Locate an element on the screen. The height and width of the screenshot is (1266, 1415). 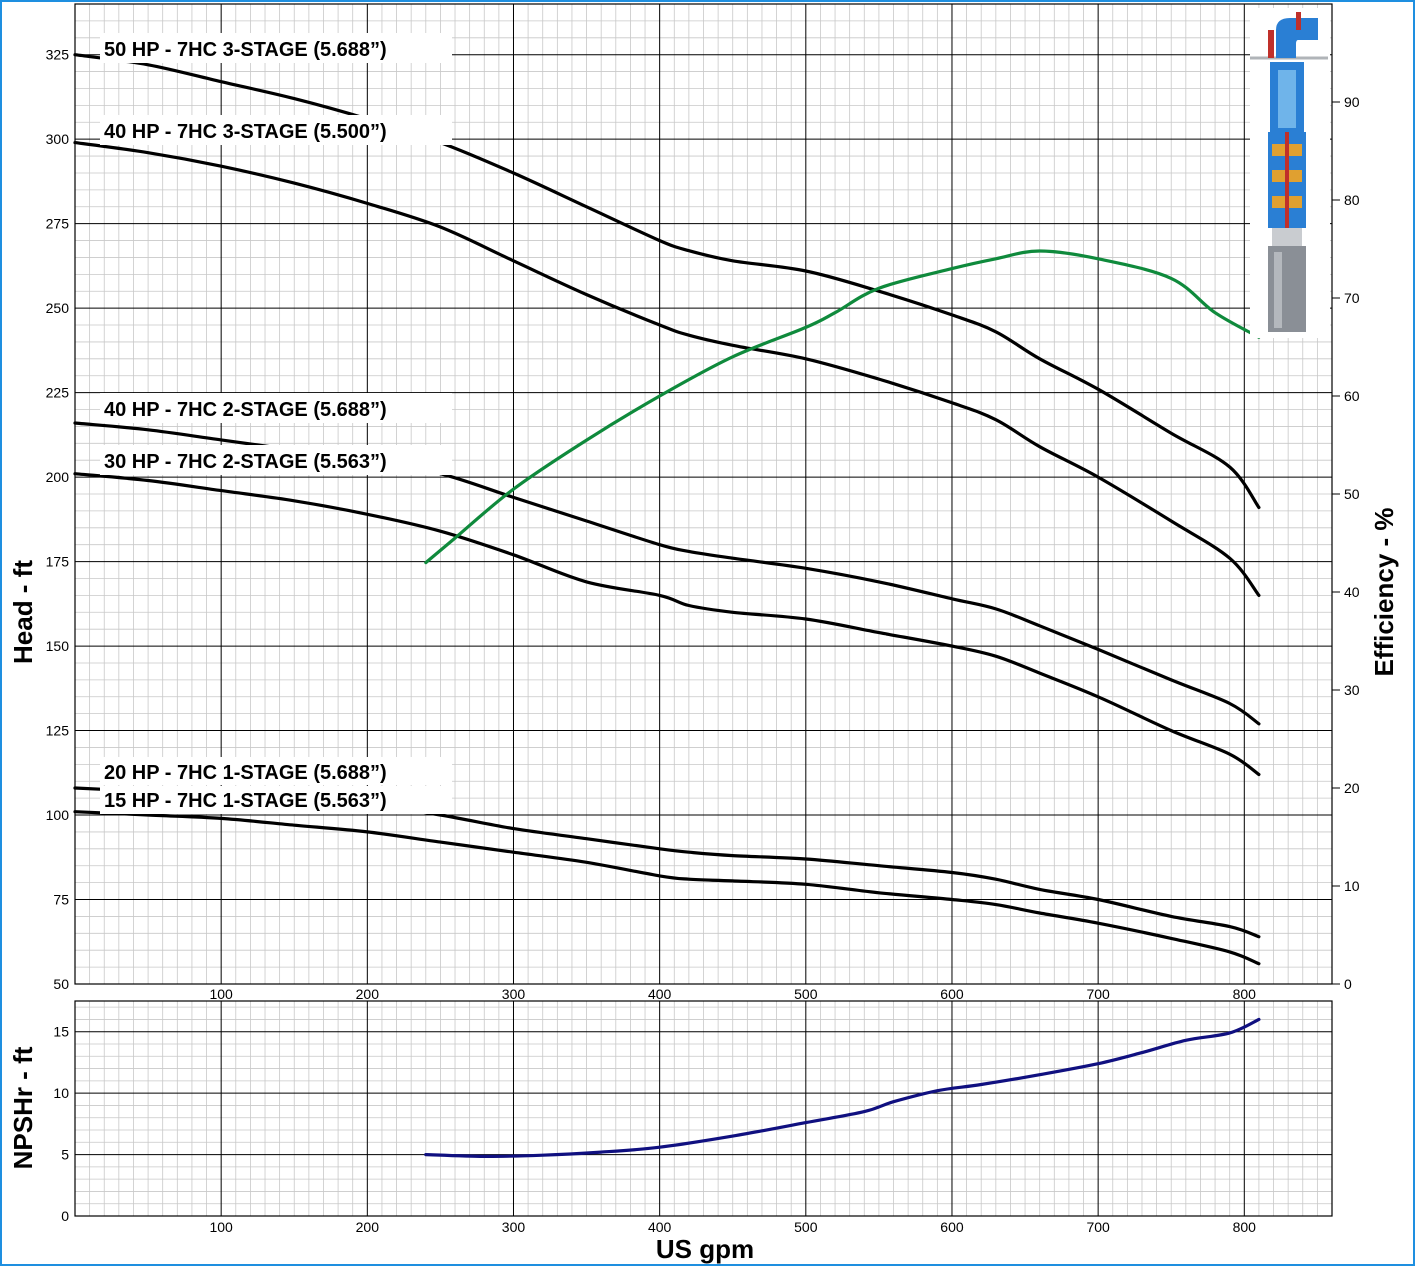
head-tick-label: 125 is located at coordinates (58, 731).